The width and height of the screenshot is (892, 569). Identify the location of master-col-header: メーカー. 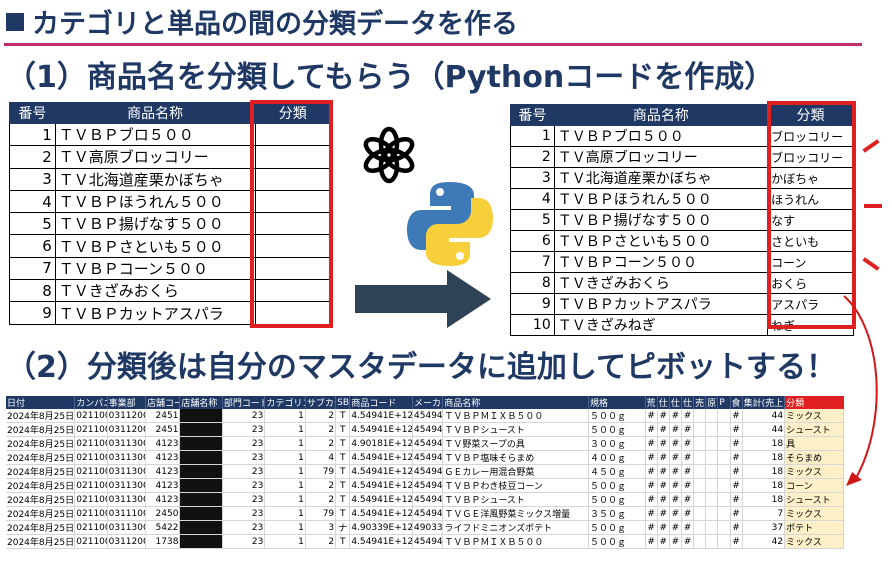
(428, 402).